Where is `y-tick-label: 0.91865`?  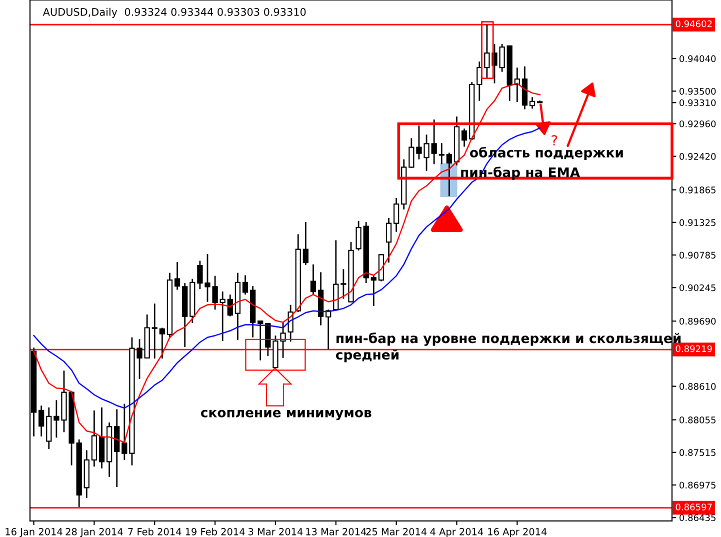
y-tick-label: 0.91865 is located at coordinates (698, 190).